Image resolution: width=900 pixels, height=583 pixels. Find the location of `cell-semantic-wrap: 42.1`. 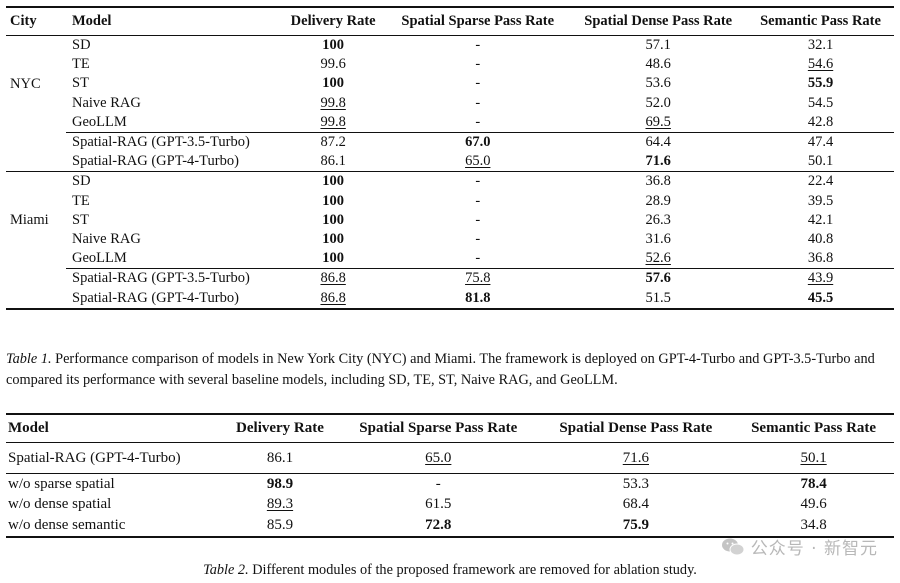

cell-semantic-wrap: 42.1 is located at coordinates (820, 220).